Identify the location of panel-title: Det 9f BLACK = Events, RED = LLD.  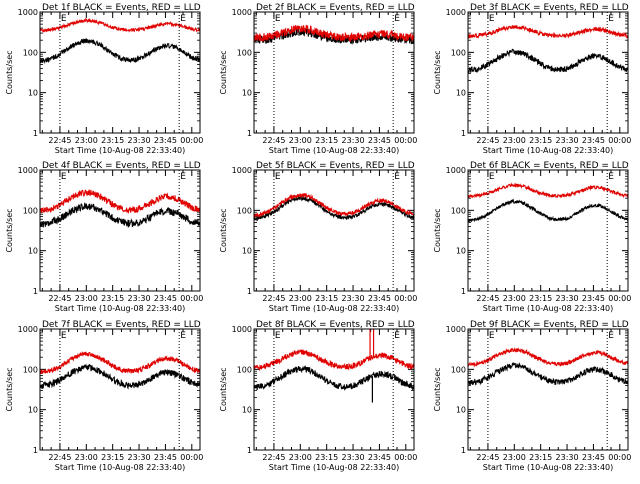
(549, 325).